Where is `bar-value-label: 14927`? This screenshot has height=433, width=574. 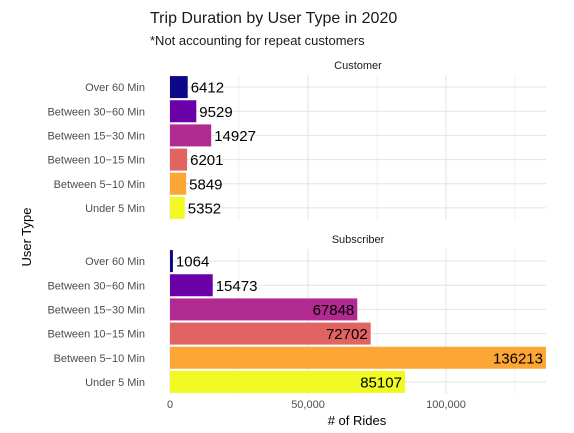 bar-value-label: 14927 is located at coordinates (235, 136).